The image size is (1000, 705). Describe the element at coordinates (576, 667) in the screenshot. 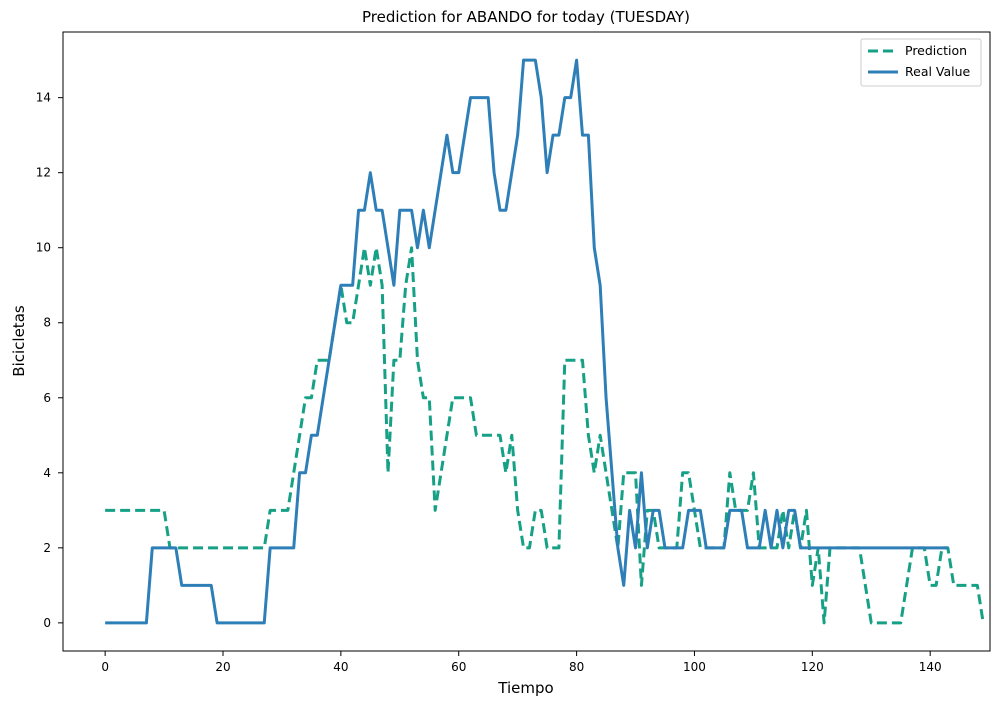

I see `x-tick-label: 80` at that location.